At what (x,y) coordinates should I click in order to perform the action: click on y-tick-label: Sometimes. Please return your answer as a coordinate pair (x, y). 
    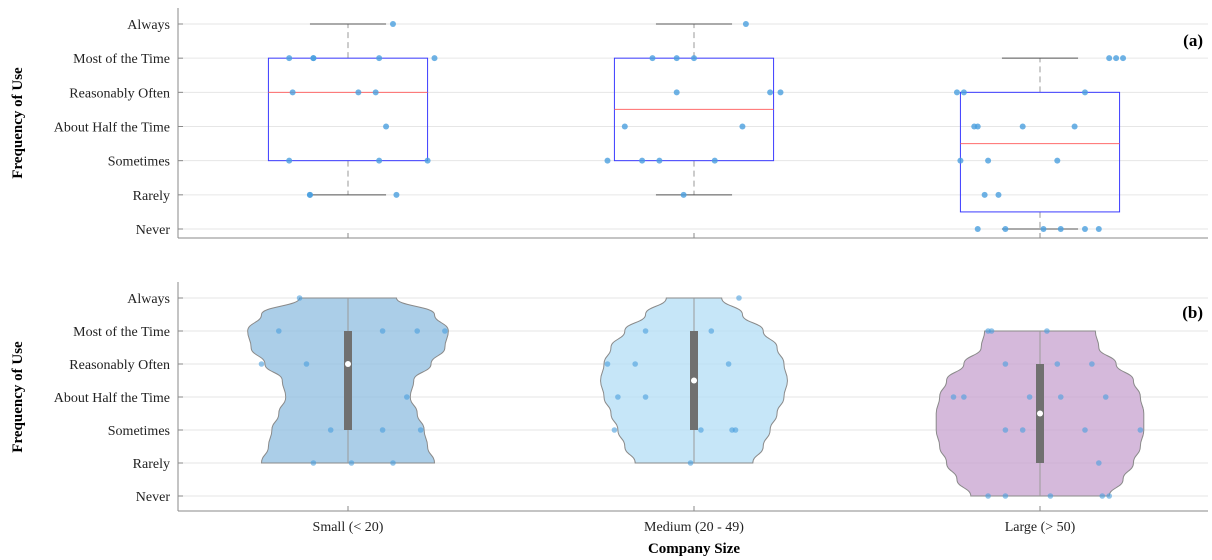
    Looking at the image, I should click on (139, 431).